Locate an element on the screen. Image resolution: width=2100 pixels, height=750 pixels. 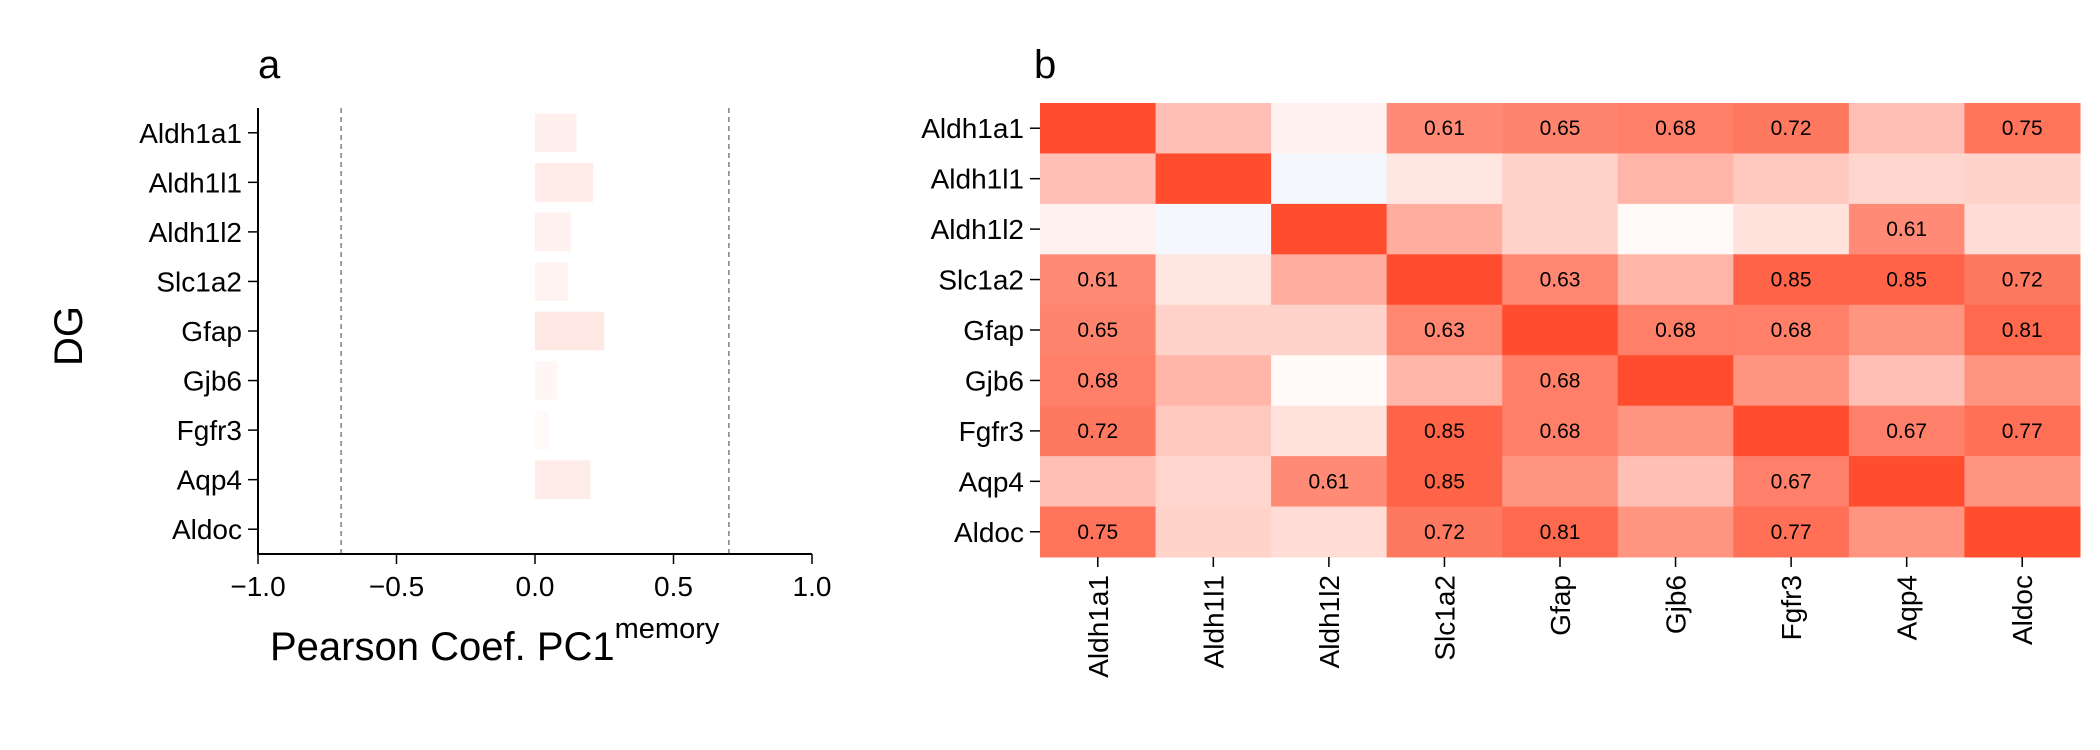
y-axis-title: DG is located at coordinates (69, 336).